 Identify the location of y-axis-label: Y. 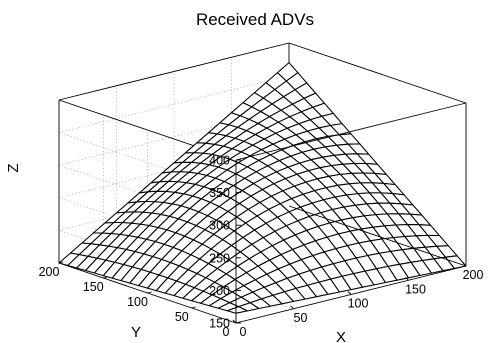
(136, 332).